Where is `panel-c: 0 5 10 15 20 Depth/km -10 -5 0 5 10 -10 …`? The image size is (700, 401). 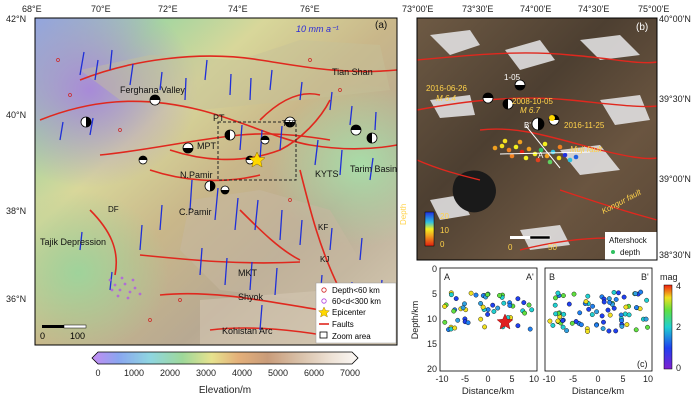
panel-c: 0 5 10 15 20 Depth/km -10 -5 0 5 10 -10 … is located at coordinates (545, 330).